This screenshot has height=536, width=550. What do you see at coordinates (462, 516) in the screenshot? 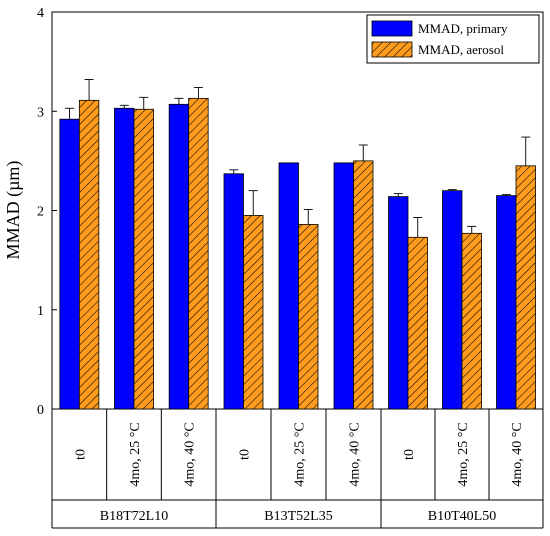
I see `group-label: B10T40L50` at bounding box center [462, 516].